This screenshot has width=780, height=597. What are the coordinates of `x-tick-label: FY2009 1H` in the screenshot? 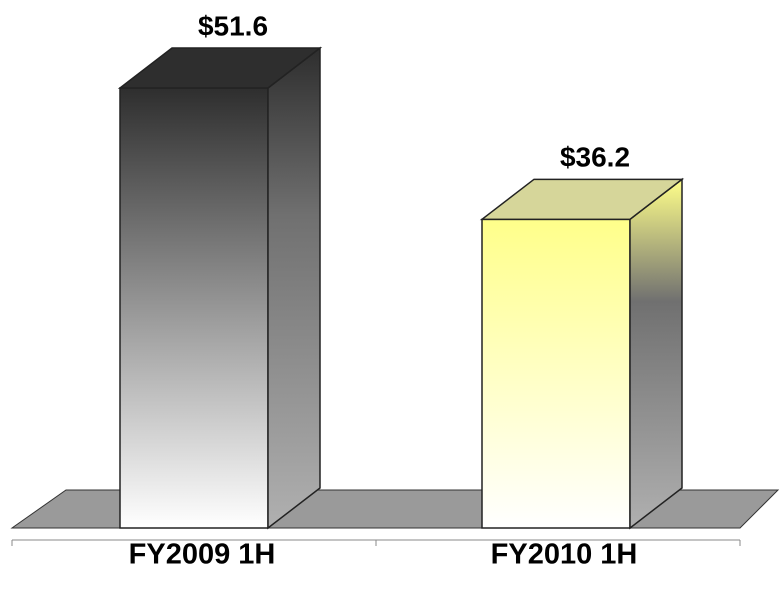 It's located at (202, 555).